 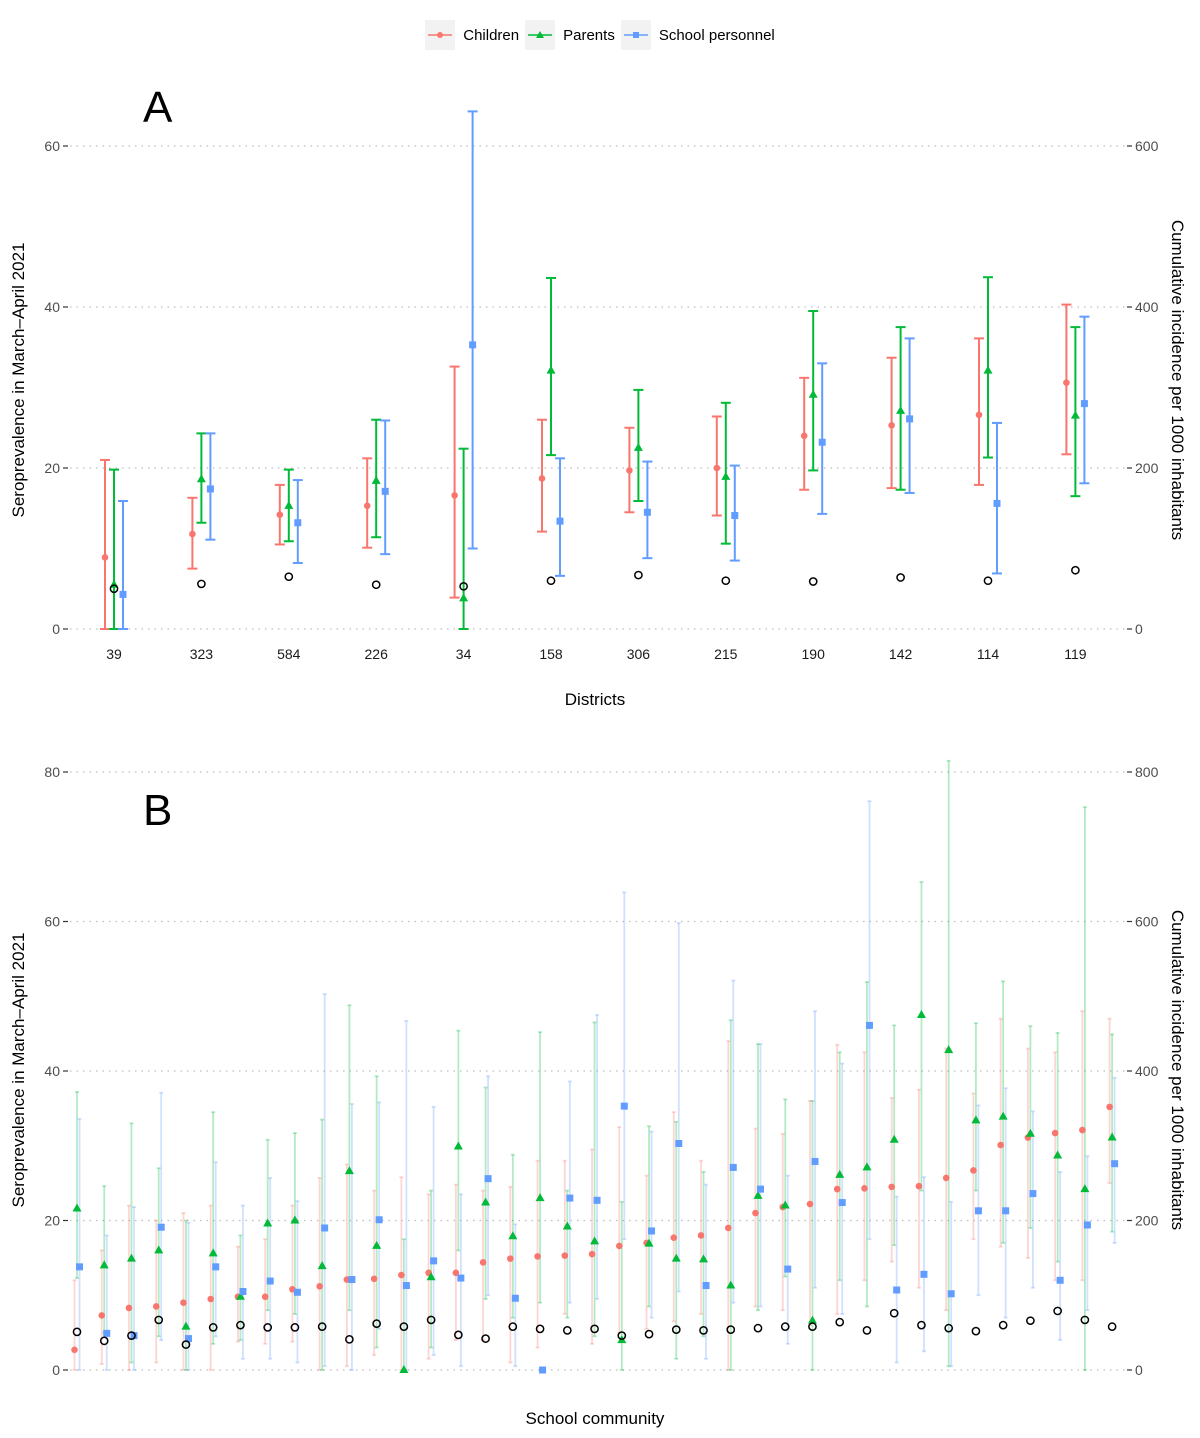 I want to click on y2-tick-label: 0, so click(x=1139, y=1370).